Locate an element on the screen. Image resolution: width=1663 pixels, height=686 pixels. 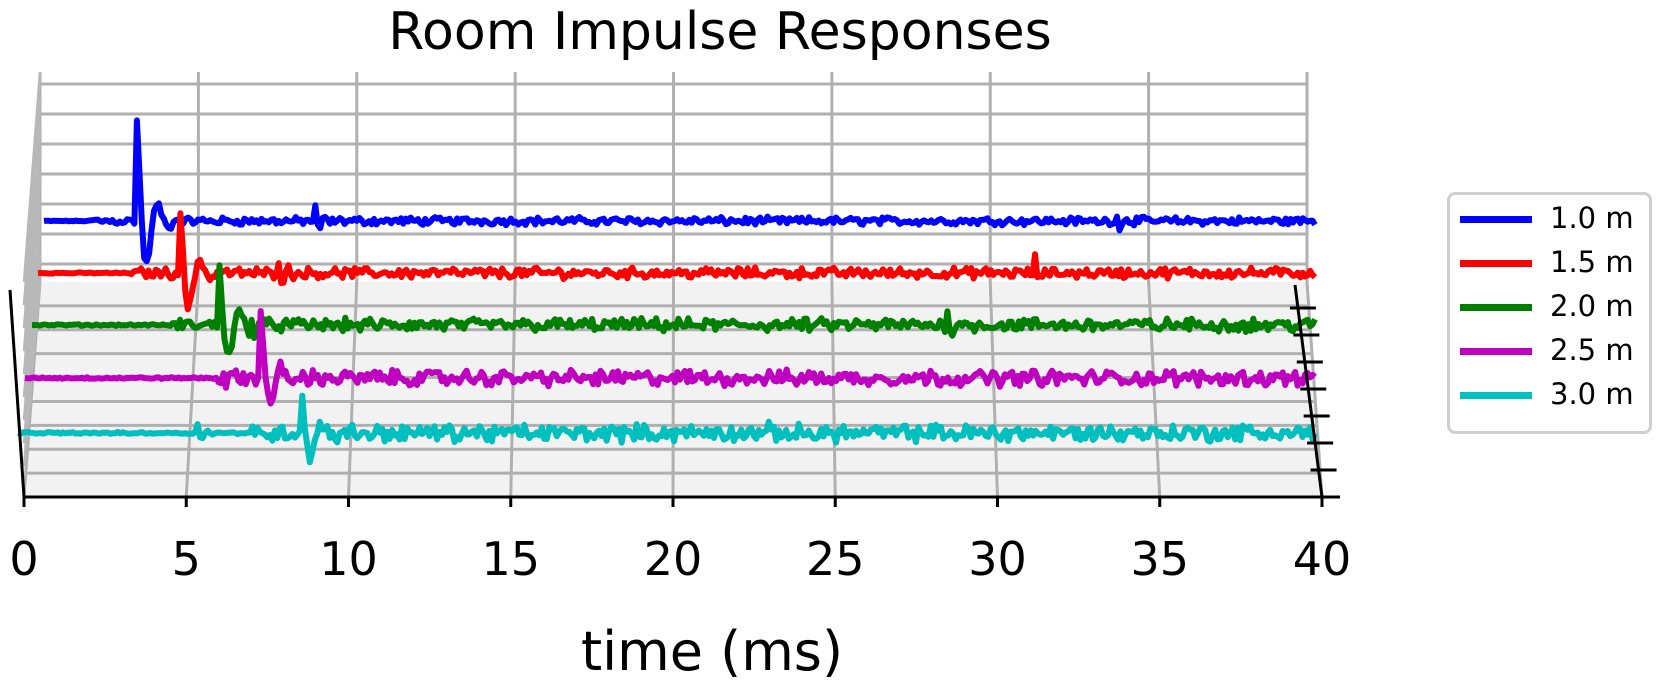
legend-item: 2.0 m is located at coordinates (1550, 307).